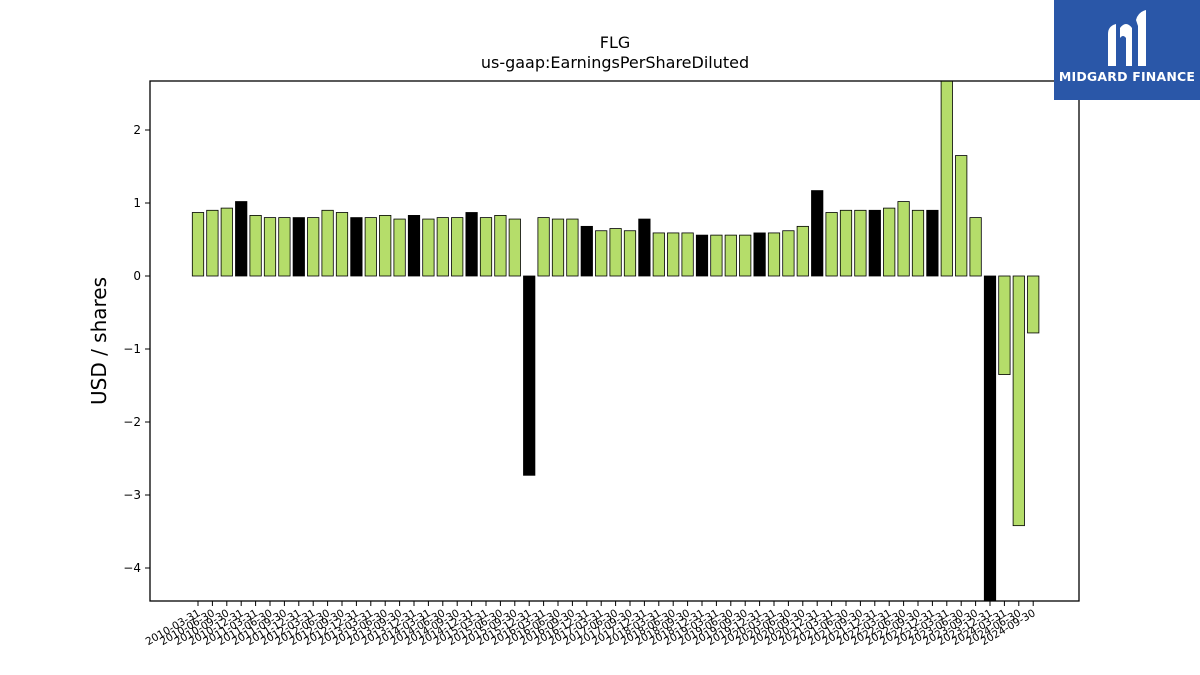  Describe the element at coordinates (132, 495) in the screenshot. I see `y-tick-label: −3` at that location.